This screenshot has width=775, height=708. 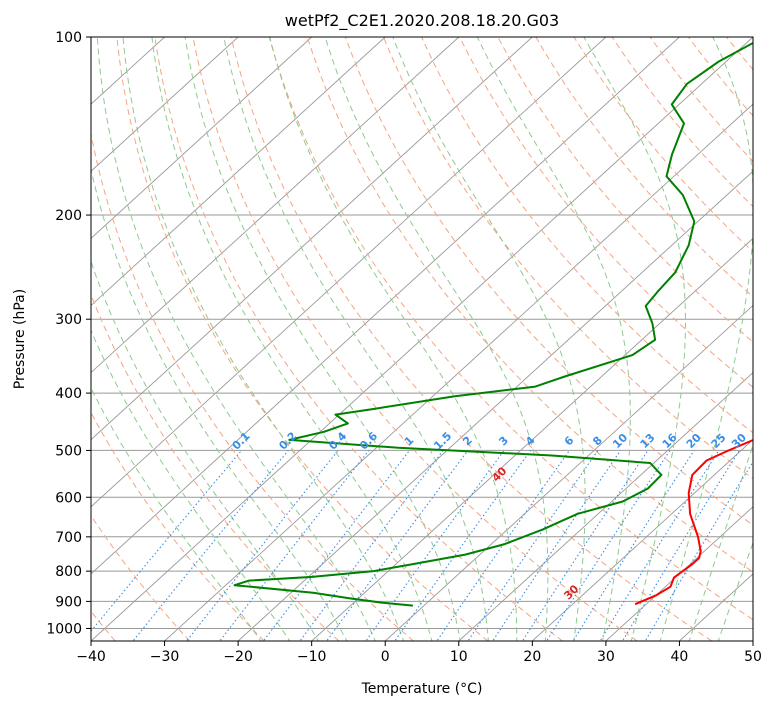 I want to click on x-tick-label: −10, so click(x=312, y=657).